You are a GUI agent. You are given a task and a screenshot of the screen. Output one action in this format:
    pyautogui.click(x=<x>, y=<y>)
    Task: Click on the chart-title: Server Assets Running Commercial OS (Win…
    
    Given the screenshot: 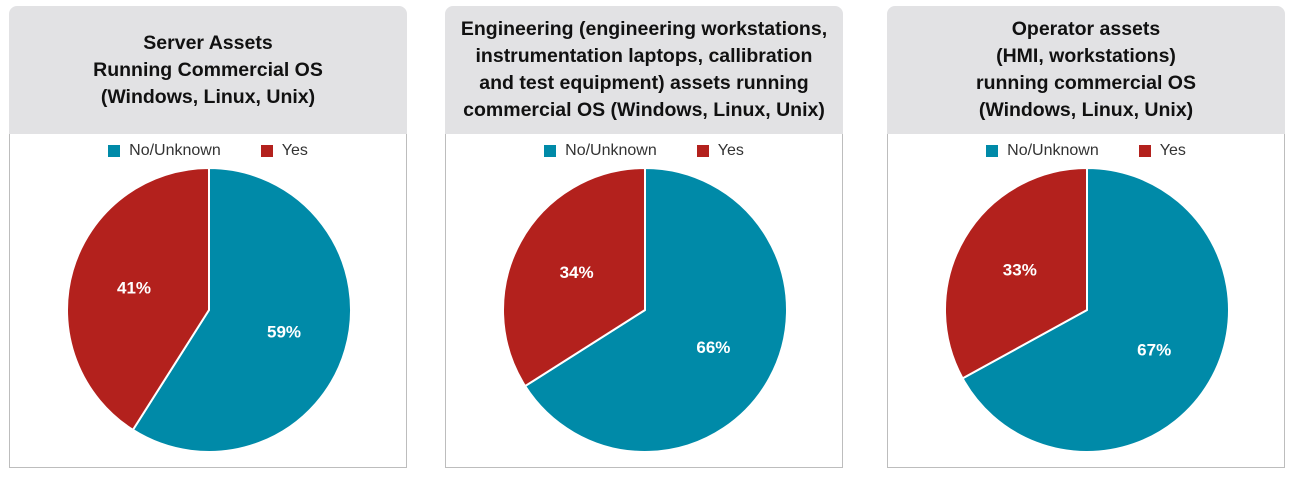 What is the action you would take?
    pyautogui.click(x=208, y=70)
    